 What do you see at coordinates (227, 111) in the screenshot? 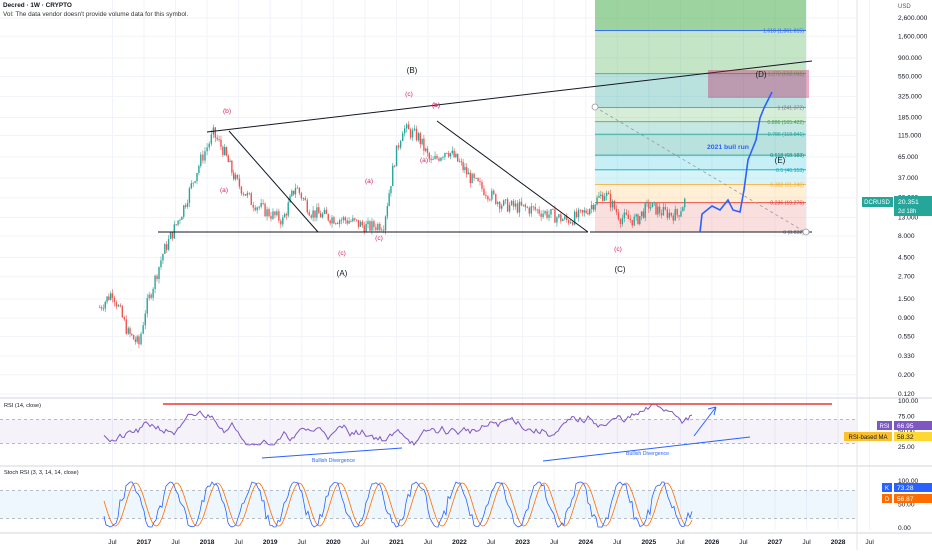
I see `wave-label: (b)` at bounding box center [227, 111].